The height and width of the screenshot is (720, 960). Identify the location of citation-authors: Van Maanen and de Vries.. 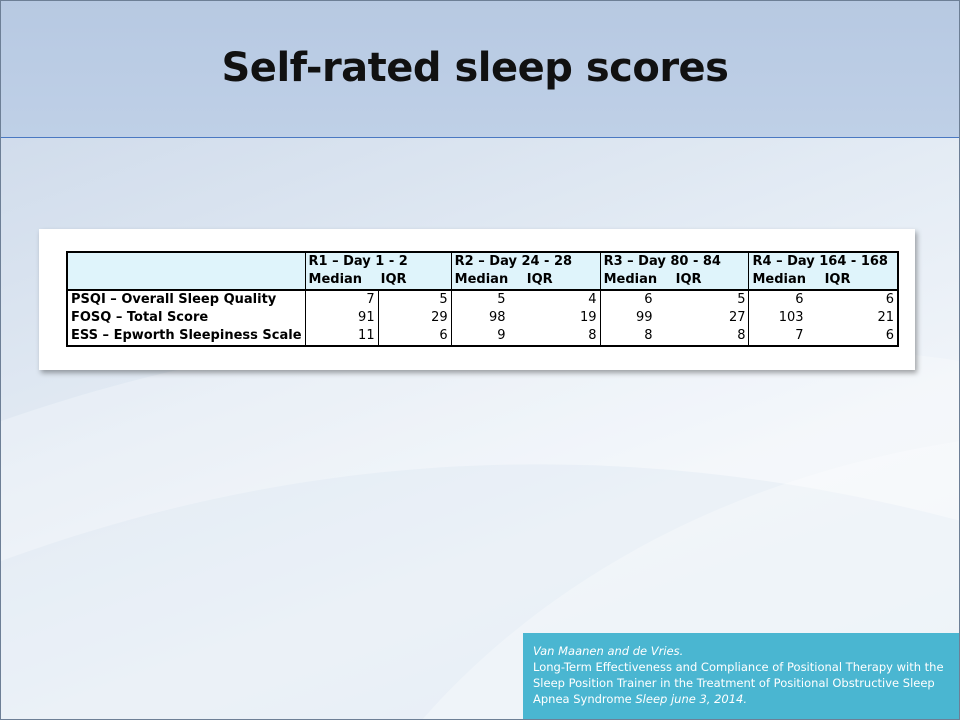
(608, 651).